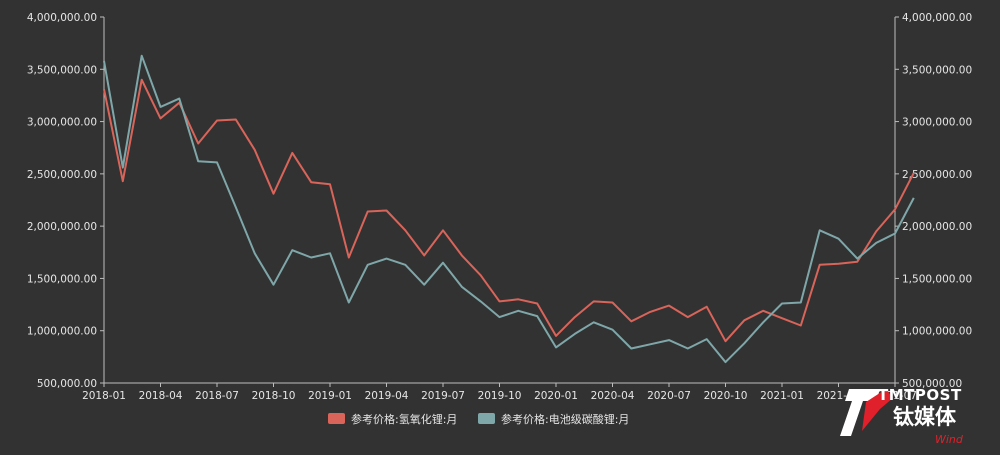  I want to click on x-tick-label: 2020-10, so click(726, 396).